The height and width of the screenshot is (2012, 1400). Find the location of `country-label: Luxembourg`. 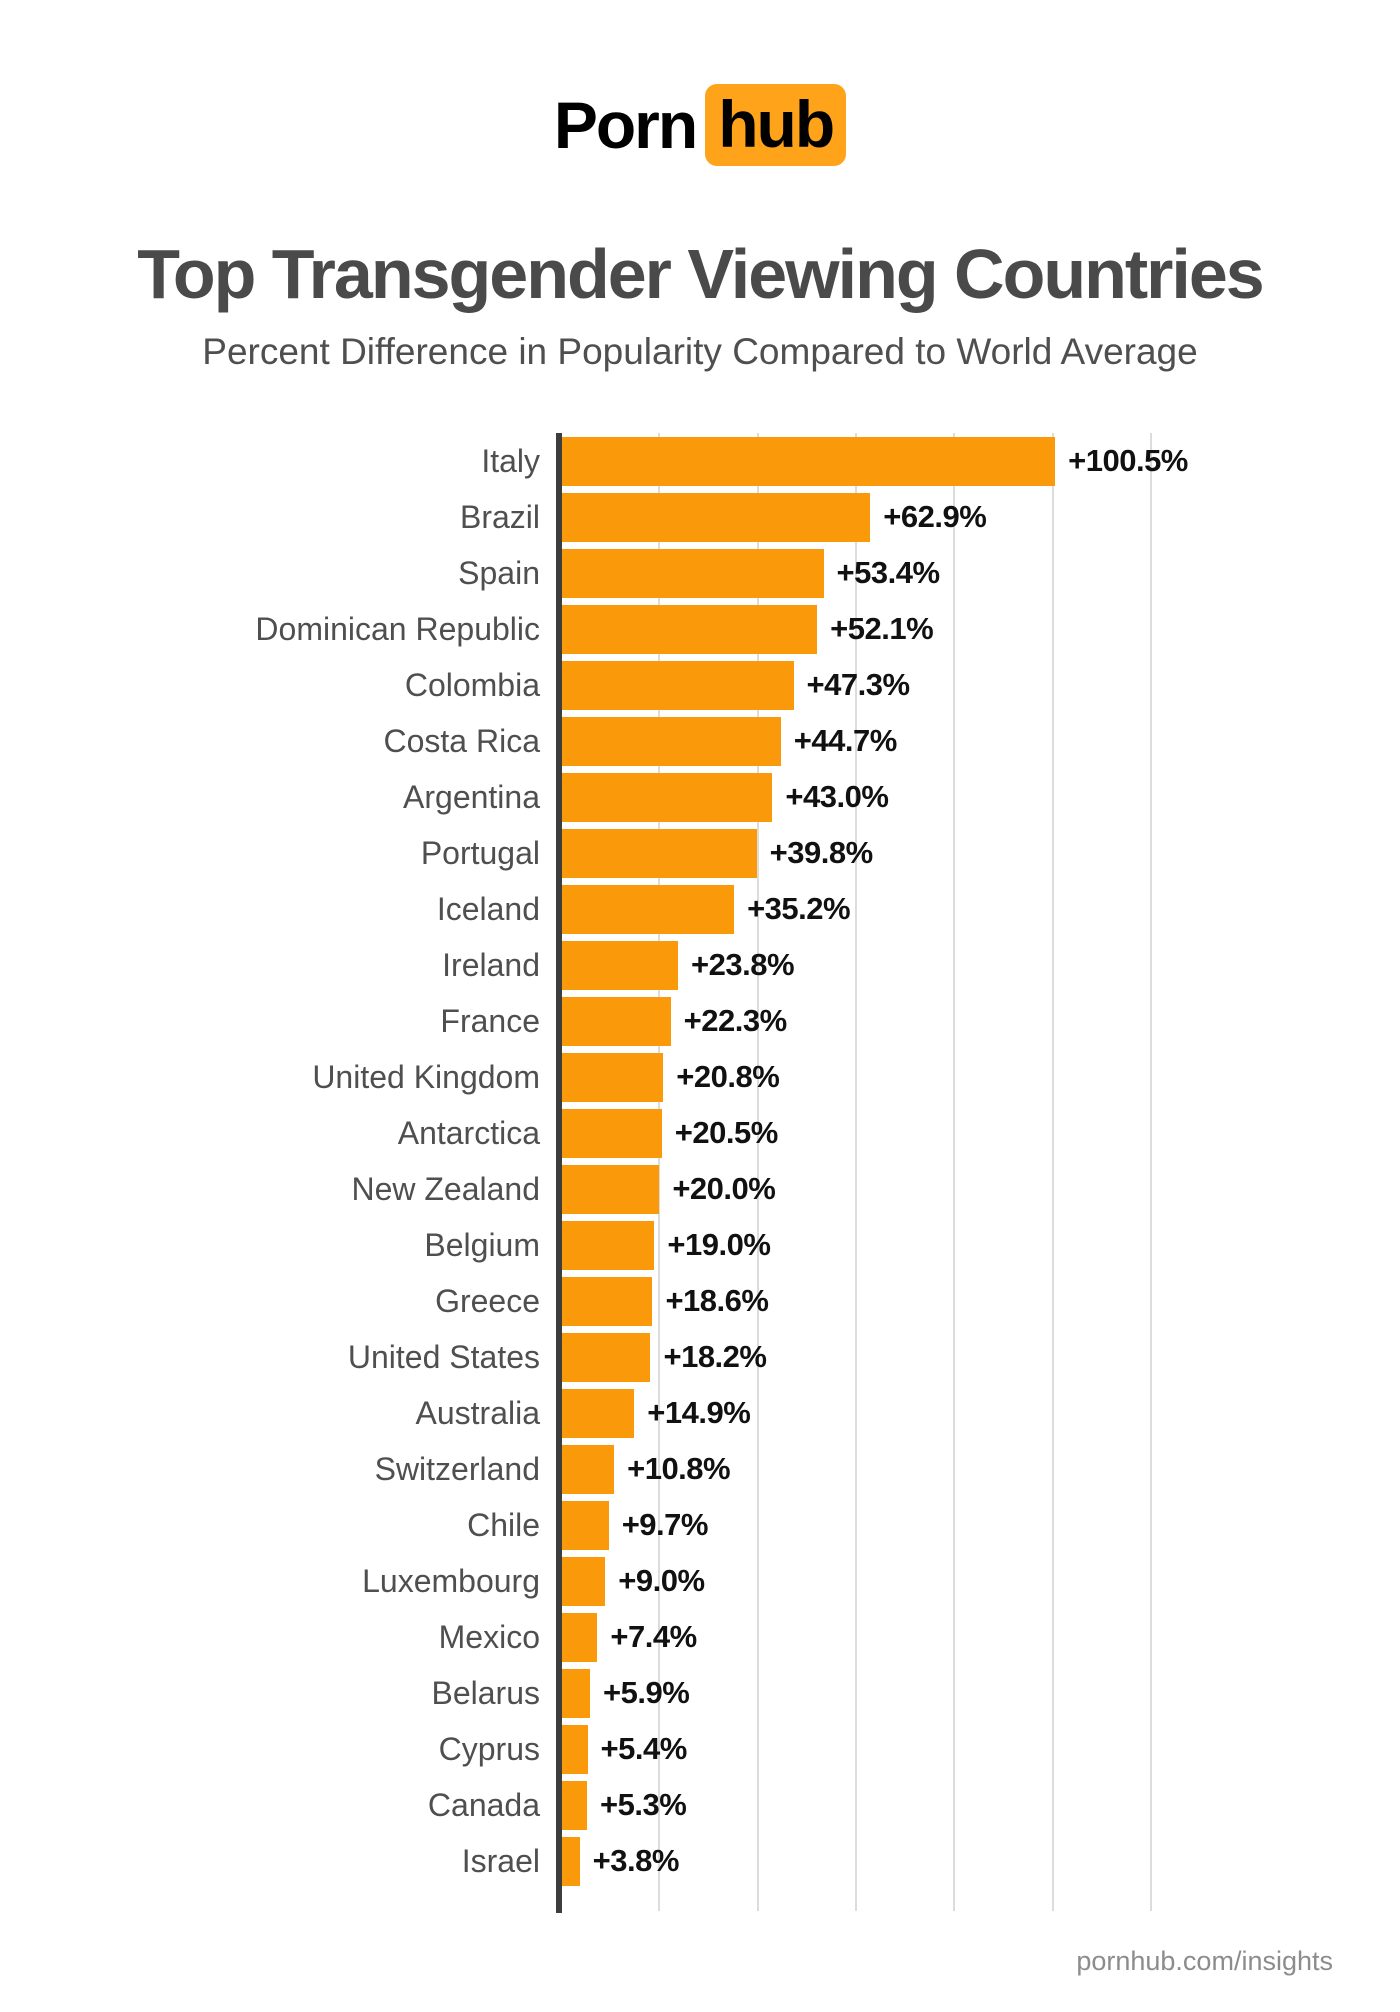

country-label: Luxembourg is located at coordinates (451, 1580).